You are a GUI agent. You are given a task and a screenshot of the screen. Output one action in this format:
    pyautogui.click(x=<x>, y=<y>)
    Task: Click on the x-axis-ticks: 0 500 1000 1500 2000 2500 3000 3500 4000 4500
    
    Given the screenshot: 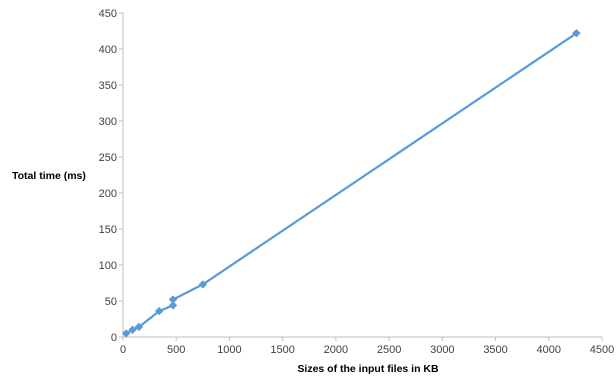 What is the action you would take?
    pyautogui.click(x=367, y=346)
    